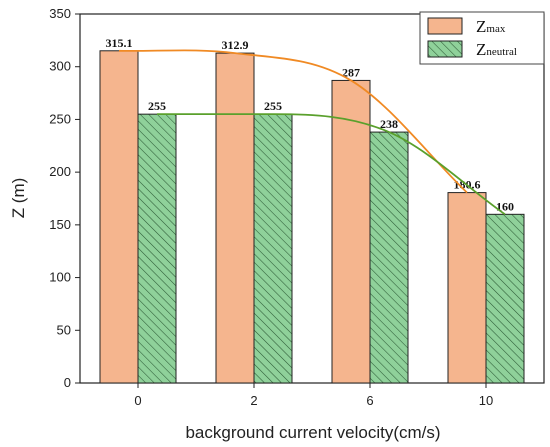  I want to click on data-label-zmax: 315.1, so click(119, 43).